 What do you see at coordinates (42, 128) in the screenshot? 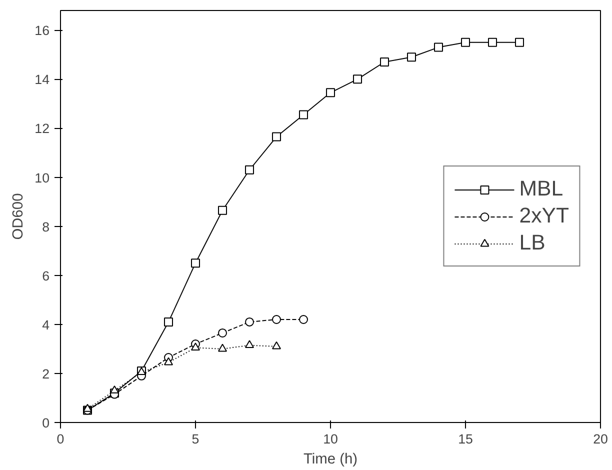
I see `y-tick-label: 12` at bounding box center [42, 128].